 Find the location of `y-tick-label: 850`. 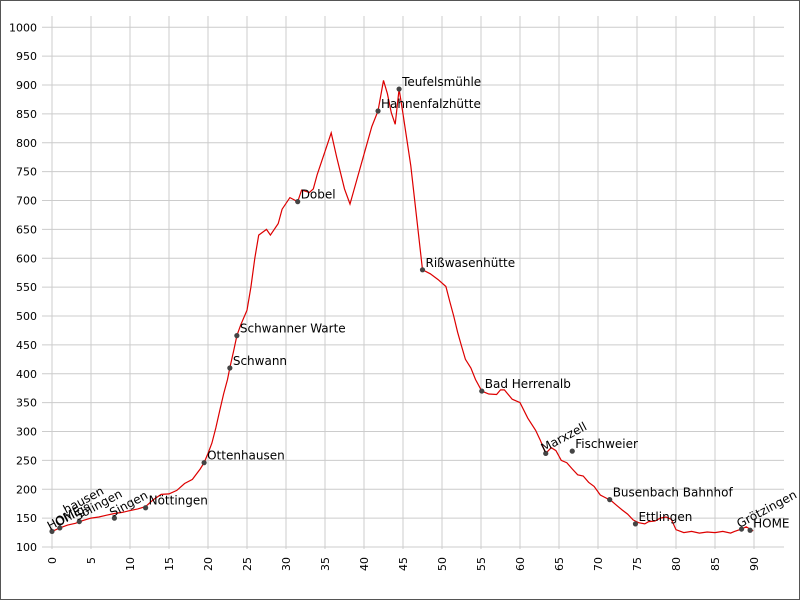

y-tick-label: 850 is located at coordinates (26, 114).